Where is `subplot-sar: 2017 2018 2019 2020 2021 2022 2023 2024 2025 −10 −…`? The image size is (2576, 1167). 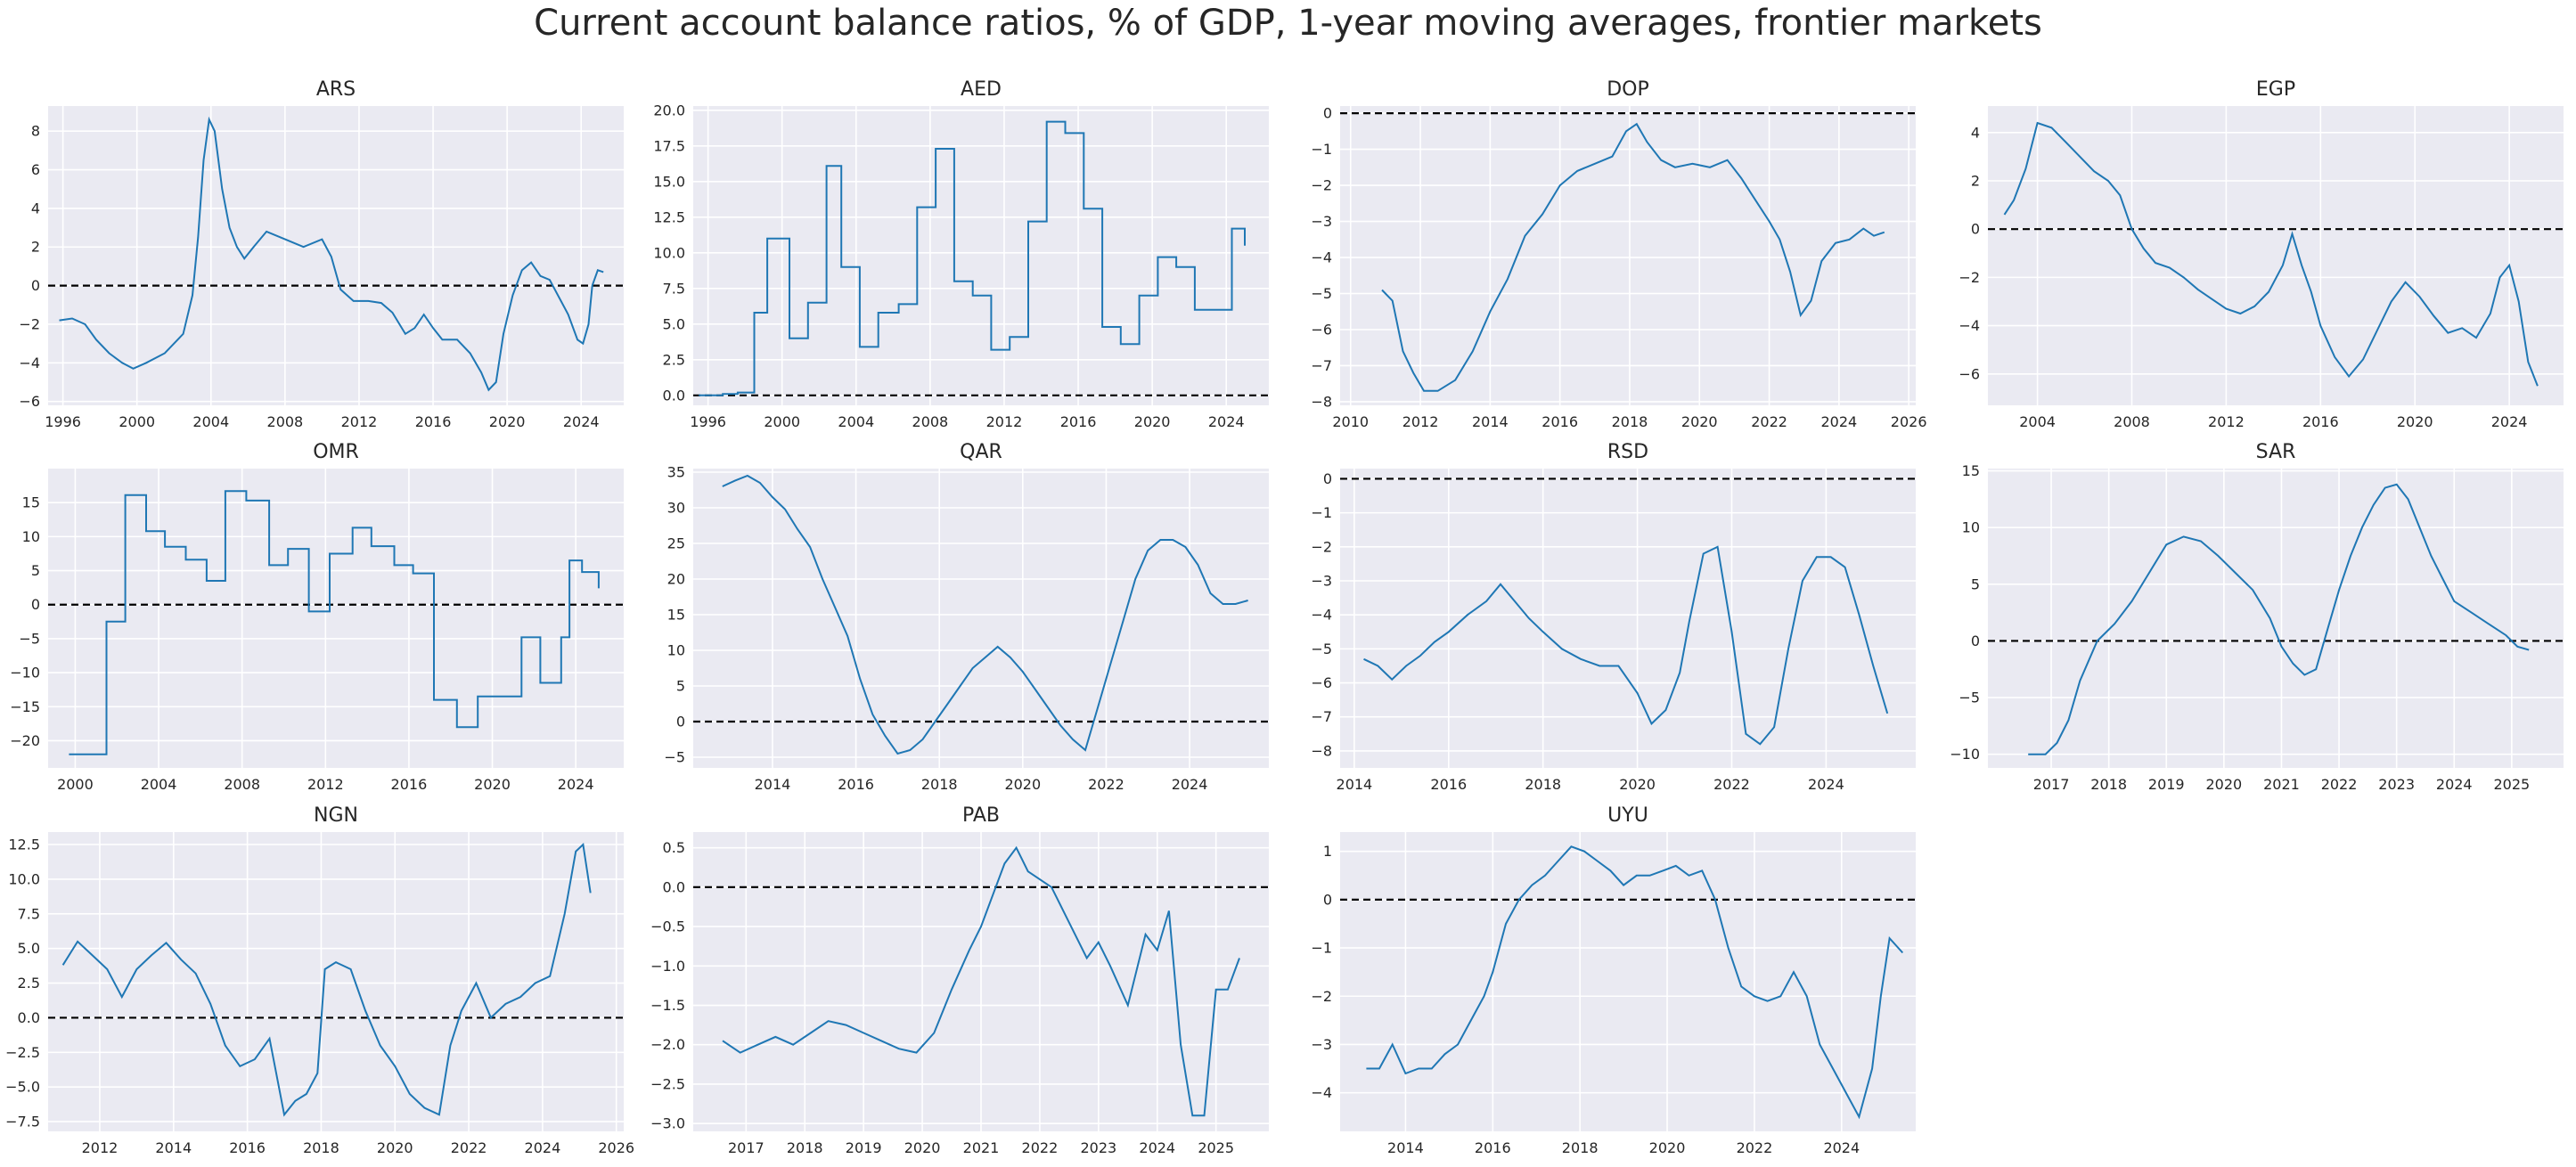
subplot-sar: 2017 2018 2019 2020 2021 2022 2023 2024 2025 −10 −… is located at coordinates (2257, 617).